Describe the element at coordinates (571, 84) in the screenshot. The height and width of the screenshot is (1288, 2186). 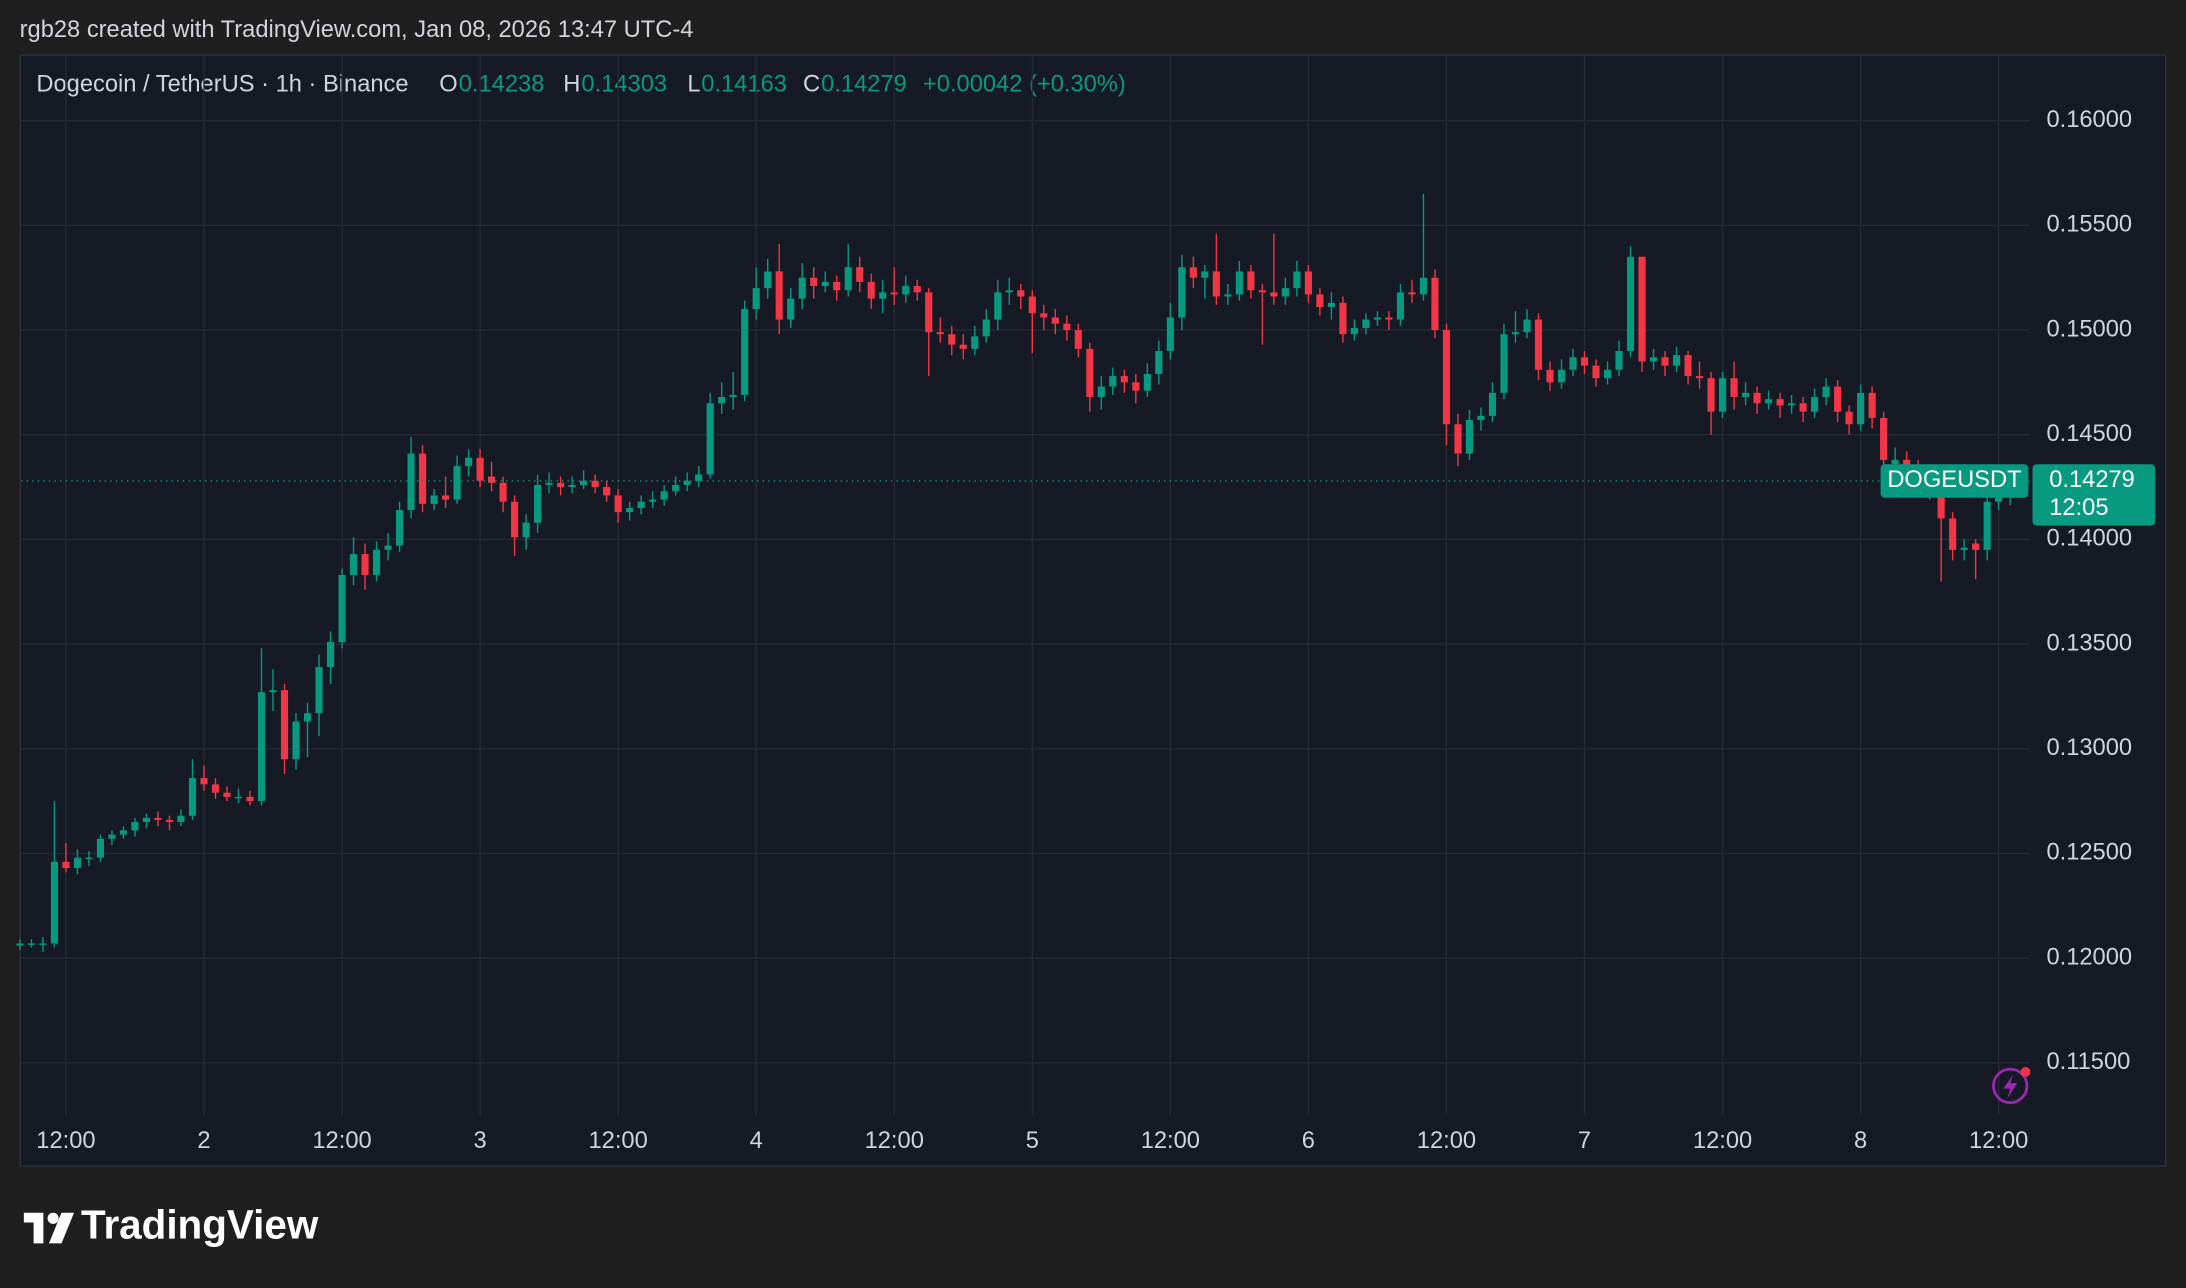
I see `ohlc-label: H` at that location.